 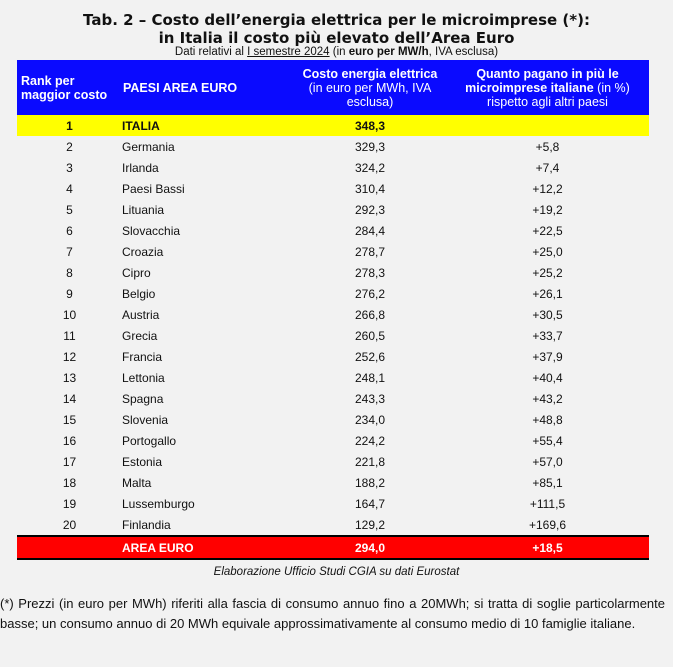 I want to click on cell-cost: 292,3, so click(x=370, y=209).